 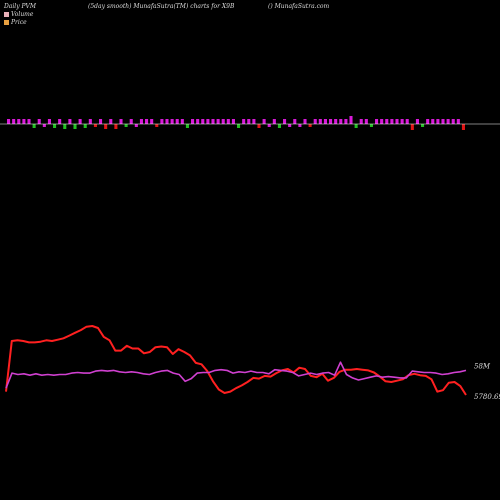 What do you see at coordinates (487, 381) in the screenshot?
I see `end-labels: 5780.69 58M` at bounding box center [487, 381].